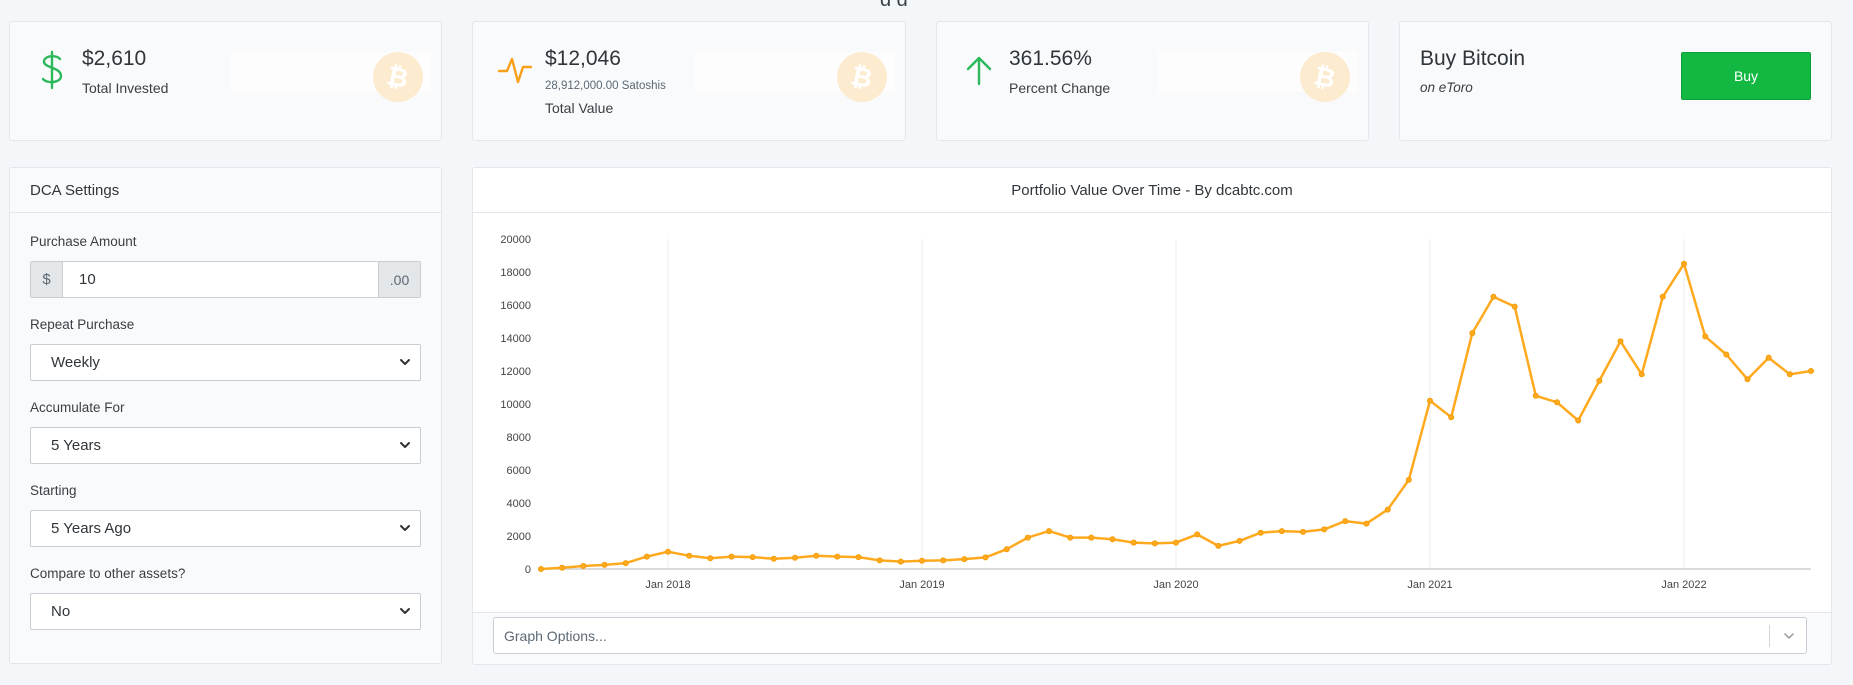 This screenshot has width=1853, height=685. What do you see at coordinates (1060, 88) in the screenshot?
I see `percent-change-label: Percent Change` at bounding box center [1060, 88].